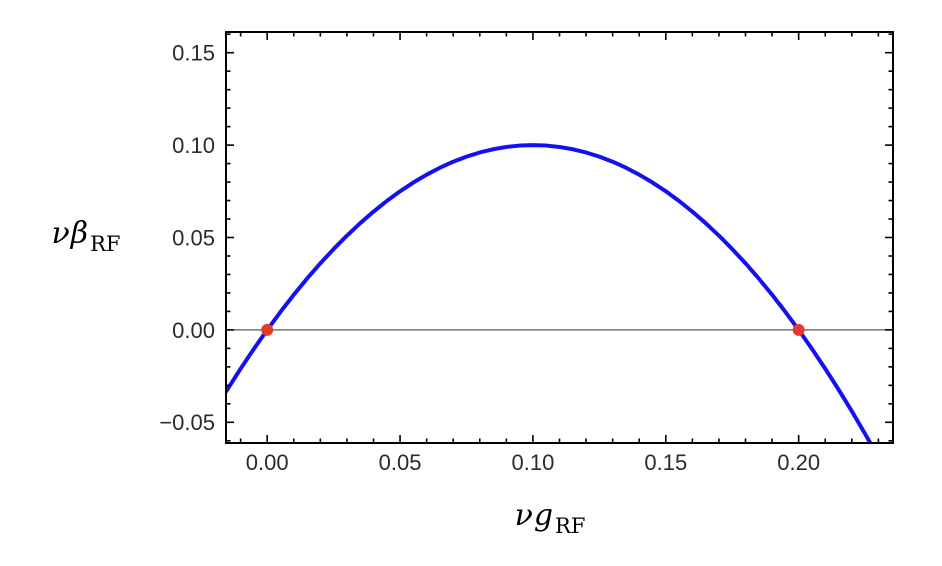 This screenshot has width=942, height=566. Describe the element at coordinates (193, 237) in the screenshot. I see `y-tick-label: 0.05` at that location.